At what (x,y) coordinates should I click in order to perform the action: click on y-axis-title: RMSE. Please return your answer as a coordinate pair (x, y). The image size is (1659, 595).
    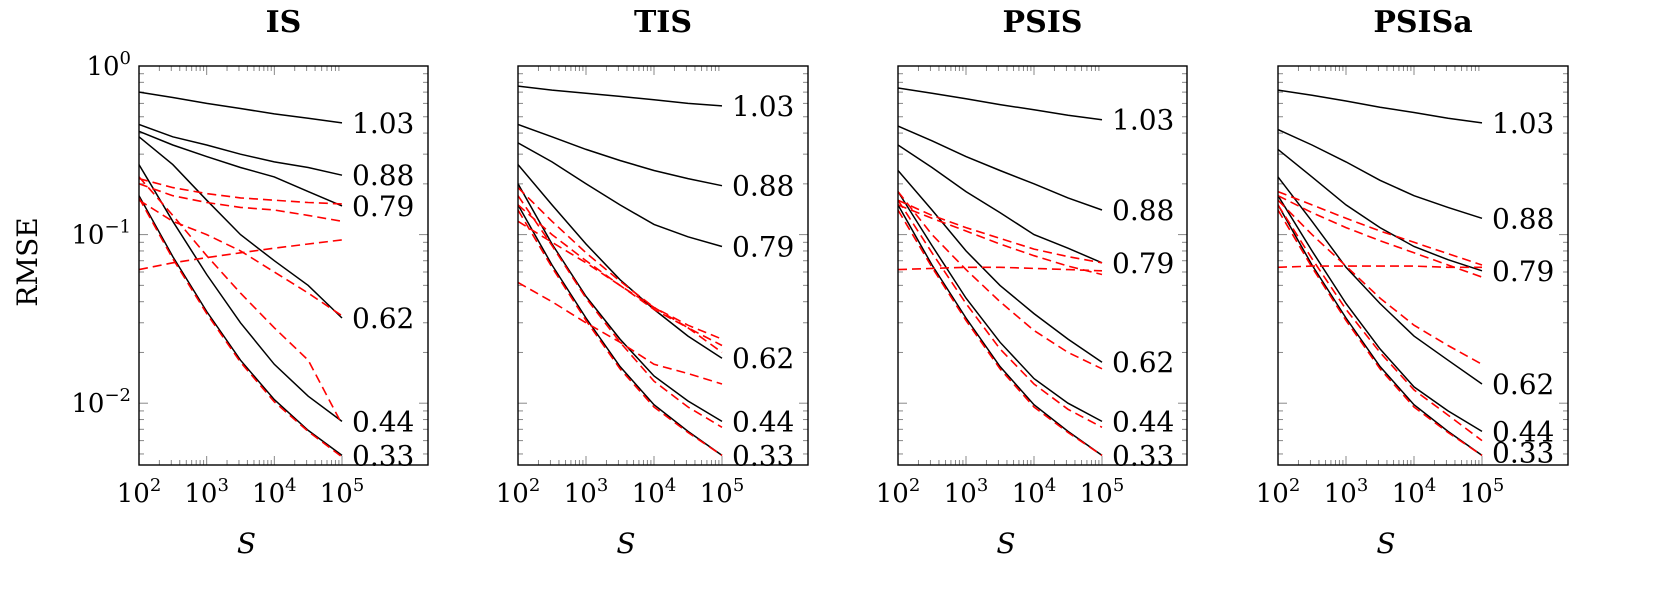
    Looking at the image, I should click on (27, 261).